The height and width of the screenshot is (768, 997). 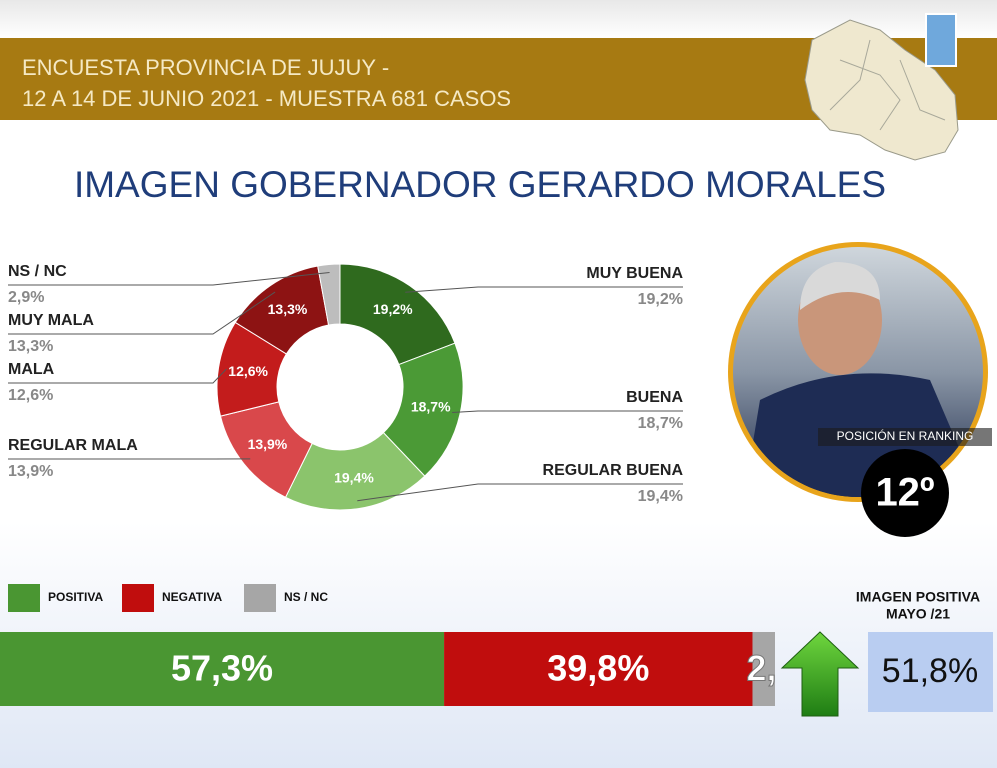 I want to click on slice-label: 19,2%, so click(x=393, y=309).